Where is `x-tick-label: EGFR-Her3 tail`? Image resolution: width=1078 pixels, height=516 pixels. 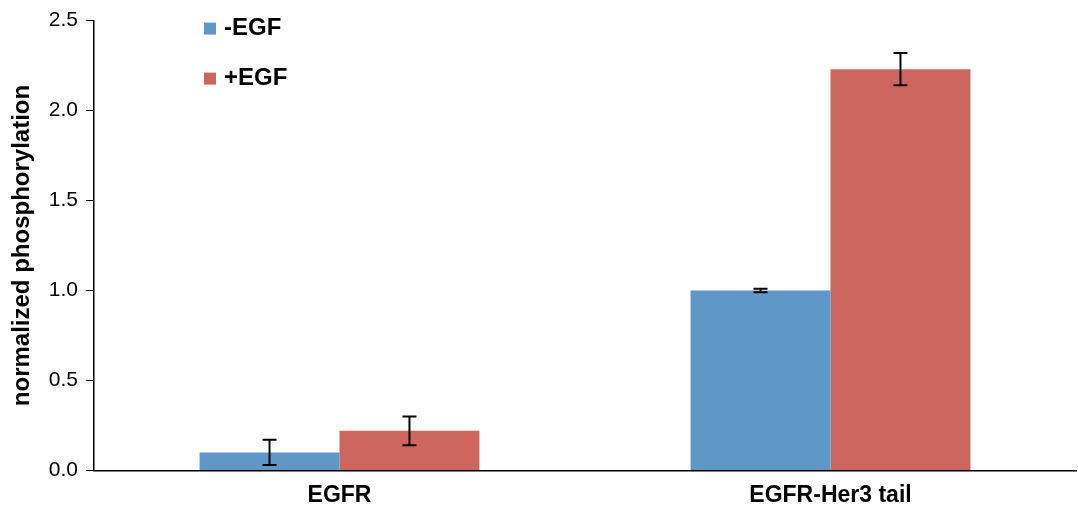 x-tick-label: EGFR-Her3 tail is located at coordinates (830, 493).